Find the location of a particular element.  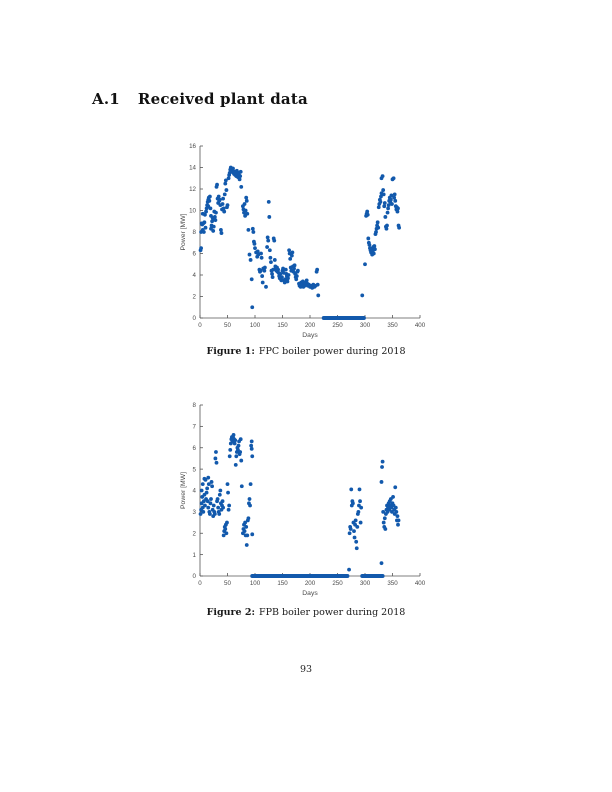

figure-1-caption: Figure 1: FPC boiler power during 2018 is located at coordinates (306, 351).